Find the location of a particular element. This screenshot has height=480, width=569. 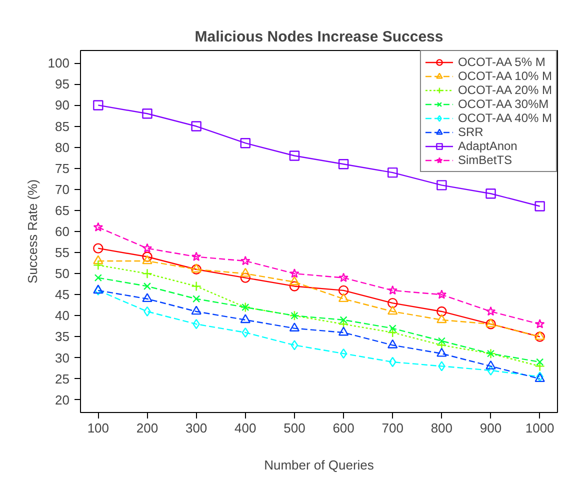

x-tick-label: 900 is located at coordinates (491, 428).